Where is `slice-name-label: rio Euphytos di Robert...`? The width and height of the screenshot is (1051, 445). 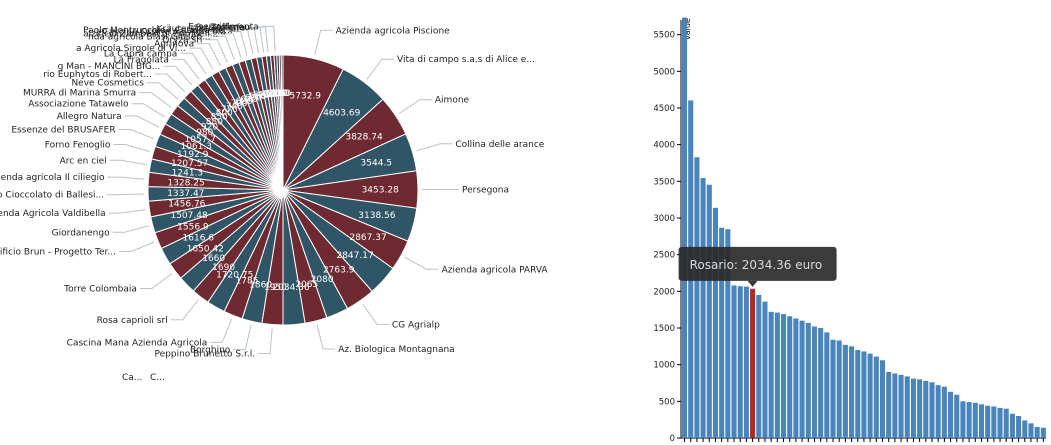 slice-name-label: rio Euphytos di Robert... is located at coordinates (97, 75).